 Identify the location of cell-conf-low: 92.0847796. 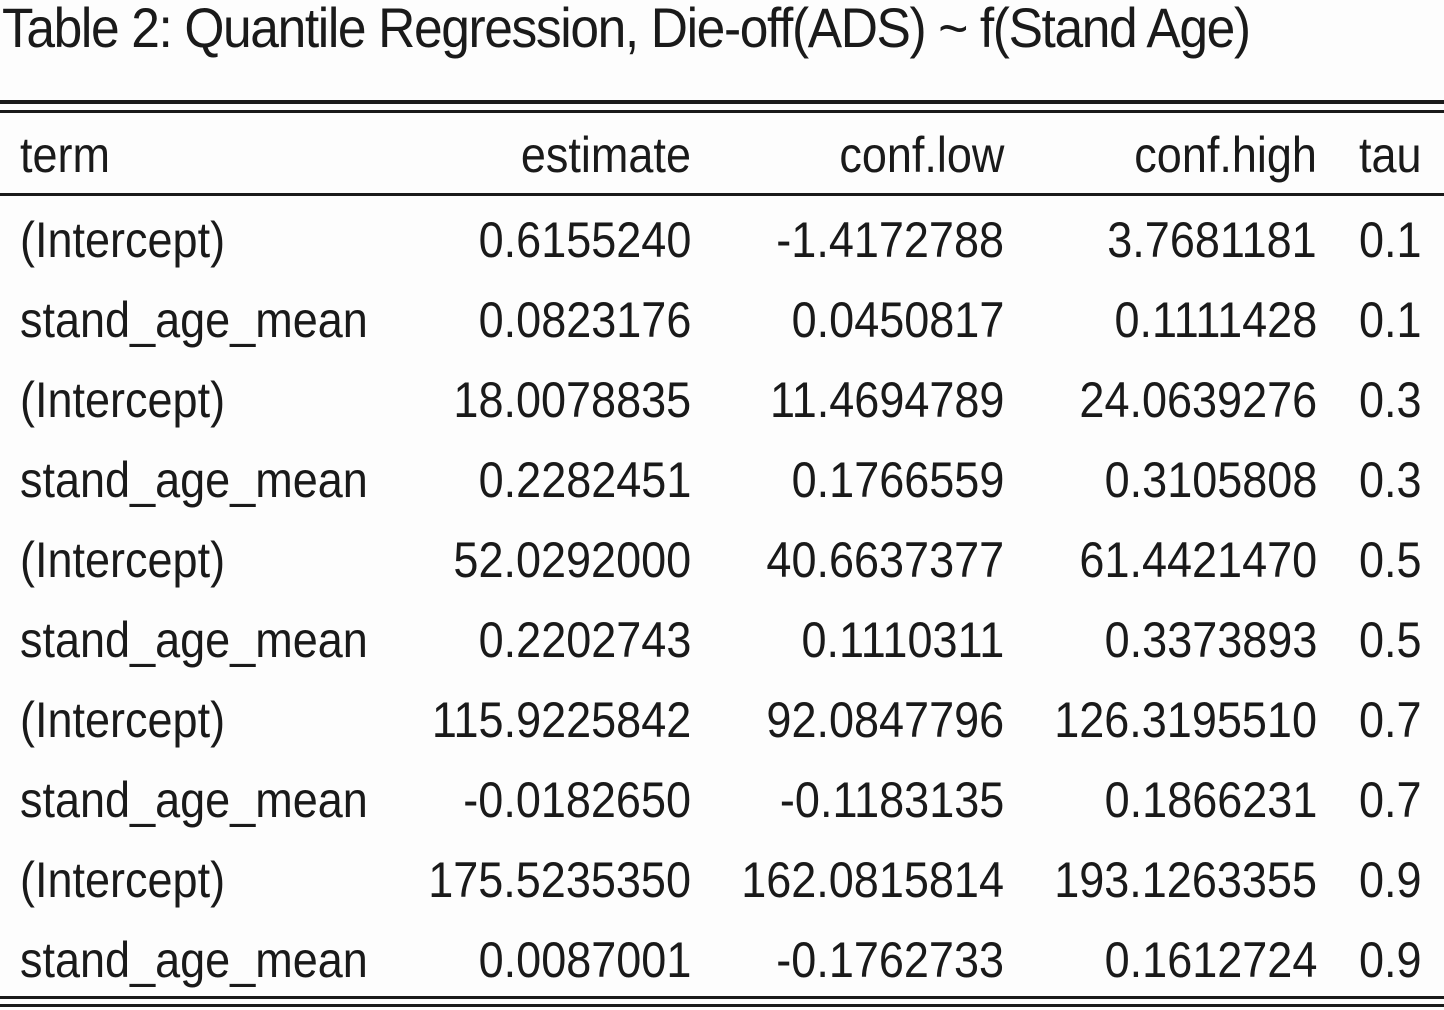
(885, 720).